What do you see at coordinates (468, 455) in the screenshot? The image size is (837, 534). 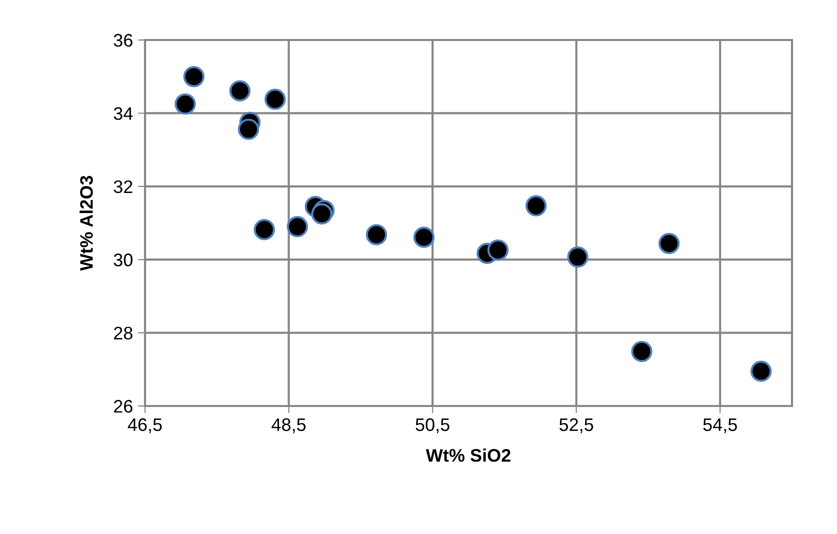 I see `x-axis-title: Wt% SiO2` at bounding box center [468, 455].